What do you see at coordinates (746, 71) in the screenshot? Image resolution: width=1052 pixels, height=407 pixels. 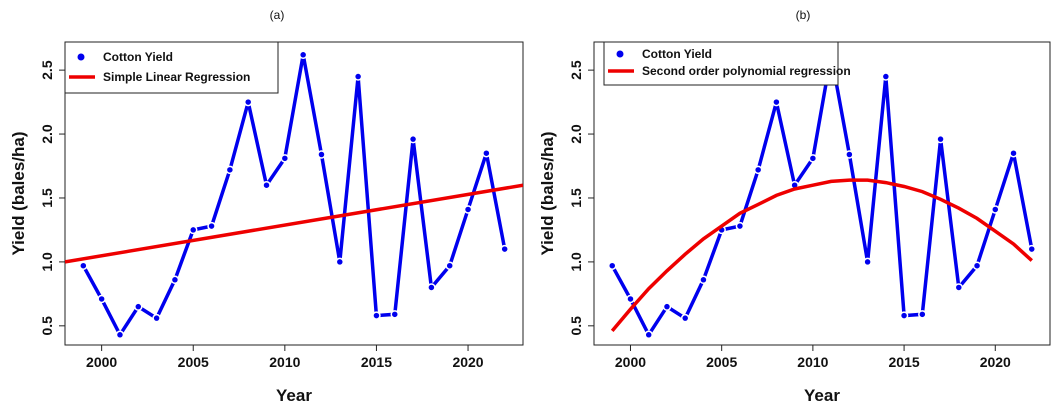 I see `legend-label: Second order polynomial regression` at bounding box center [746, 71].